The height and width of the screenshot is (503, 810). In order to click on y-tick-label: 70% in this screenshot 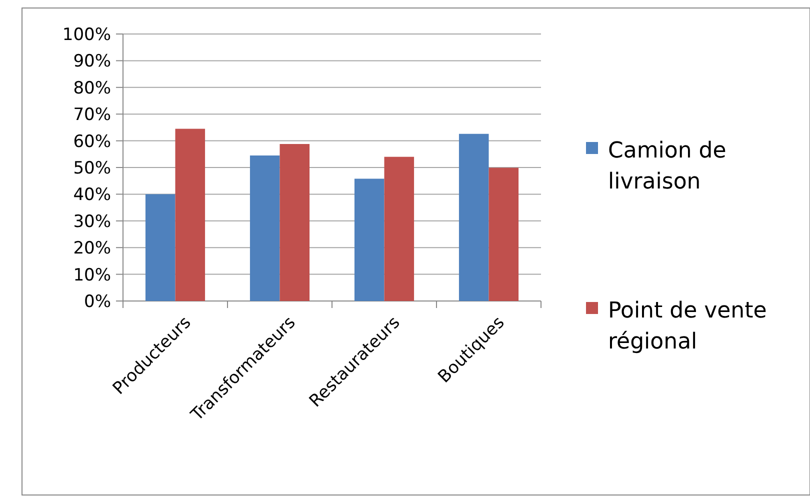, I will do `click(92, 115)`.